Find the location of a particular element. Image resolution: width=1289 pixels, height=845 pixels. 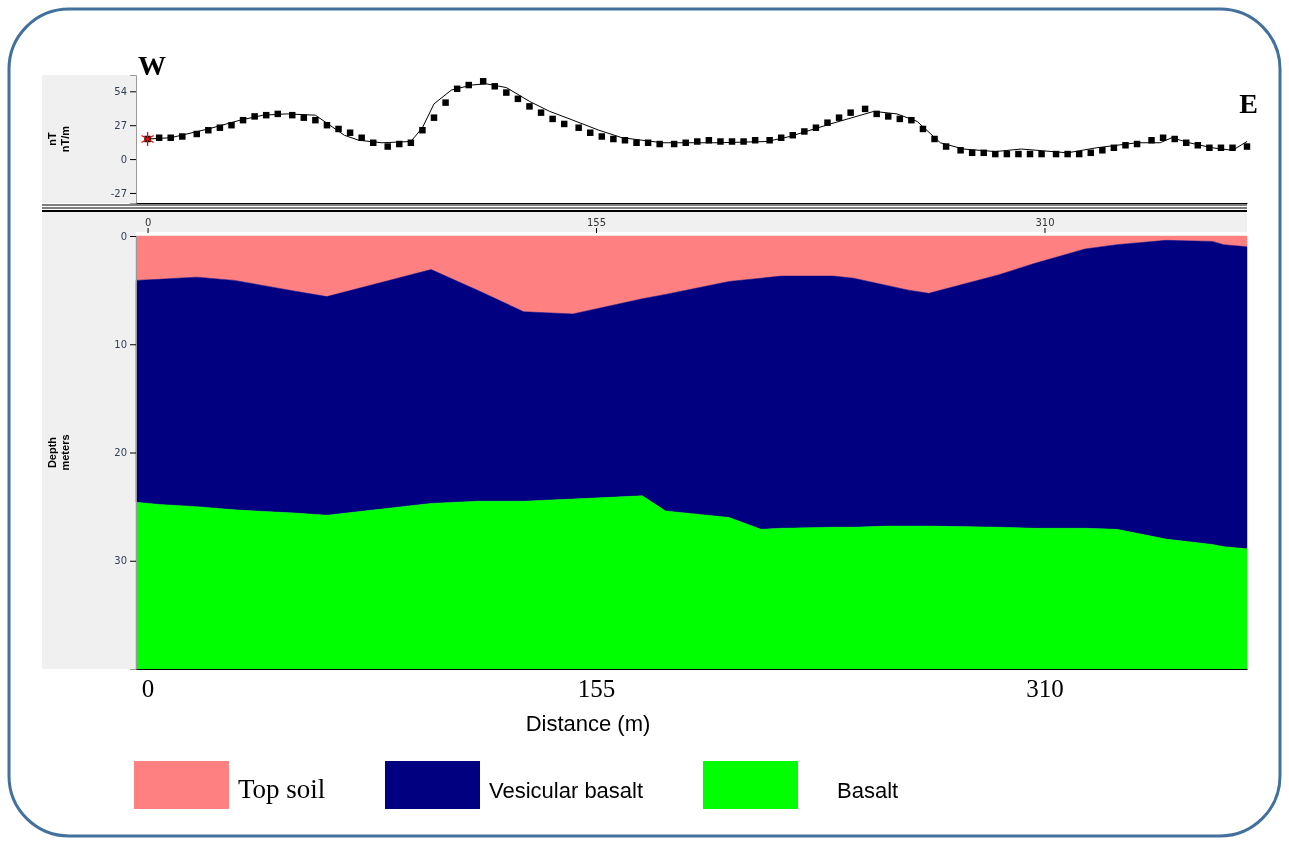

y-tick-label: 20 is located at coordinates (120, 453).